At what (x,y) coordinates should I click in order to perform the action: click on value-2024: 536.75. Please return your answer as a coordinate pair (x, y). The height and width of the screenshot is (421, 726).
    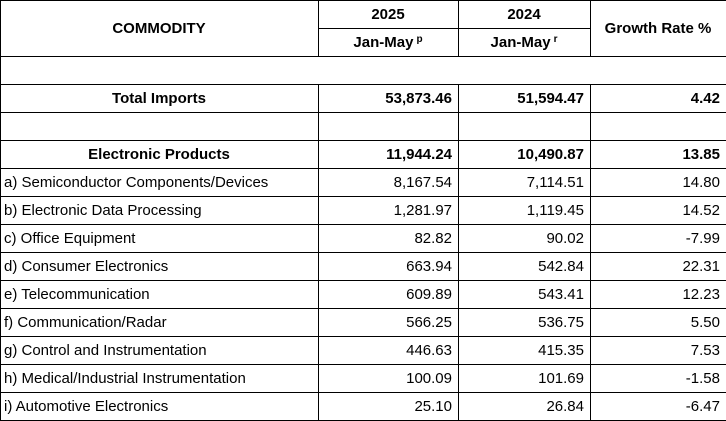
    Looking at the image, I should click on (525, 323).